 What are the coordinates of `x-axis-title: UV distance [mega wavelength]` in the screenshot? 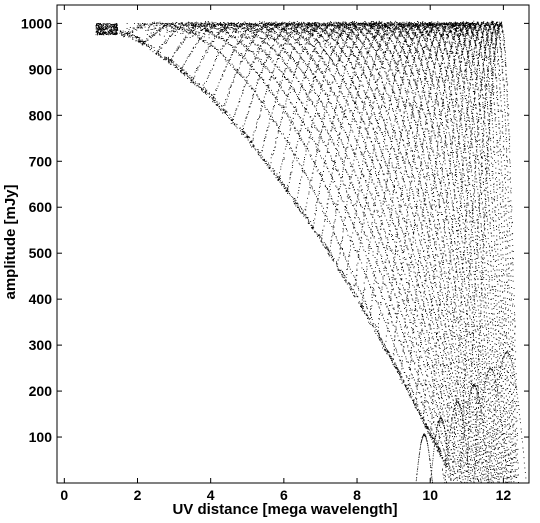 It's located at (284, 509).